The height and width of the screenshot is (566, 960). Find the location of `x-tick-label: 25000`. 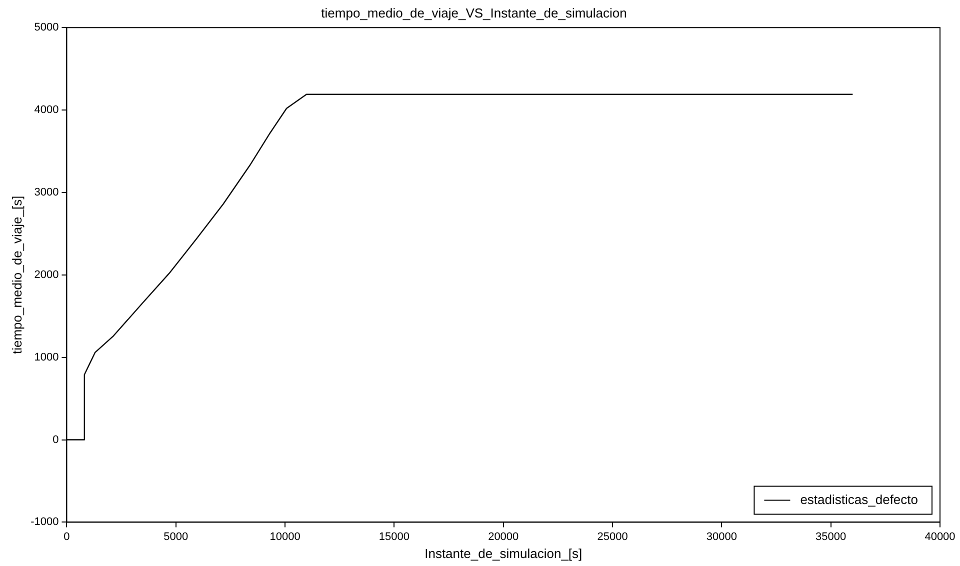

x-tick-label: 25000 is located at coordinates (612, 536).